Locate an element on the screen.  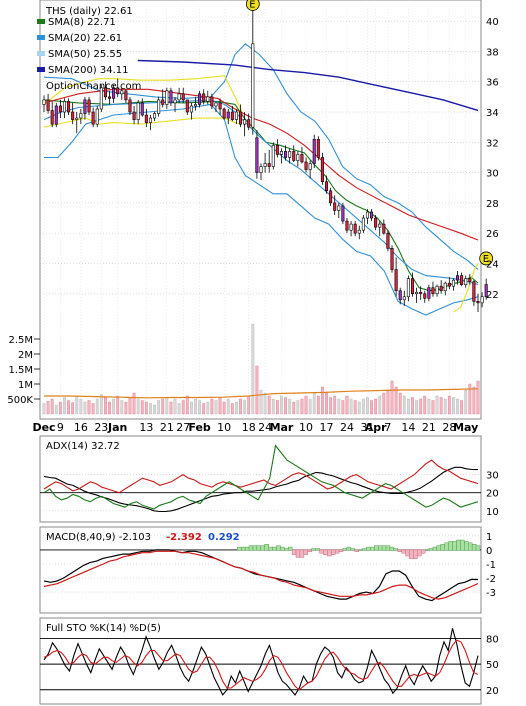
volume-y-tick-label: 1M is located at coordinates (25, 385).